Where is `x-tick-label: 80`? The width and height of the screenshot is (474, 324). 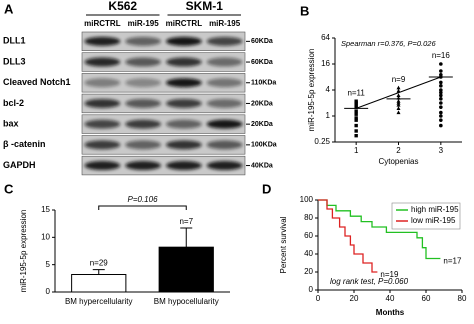
x-tick-label: 80 is located at coordinates (462, 298).